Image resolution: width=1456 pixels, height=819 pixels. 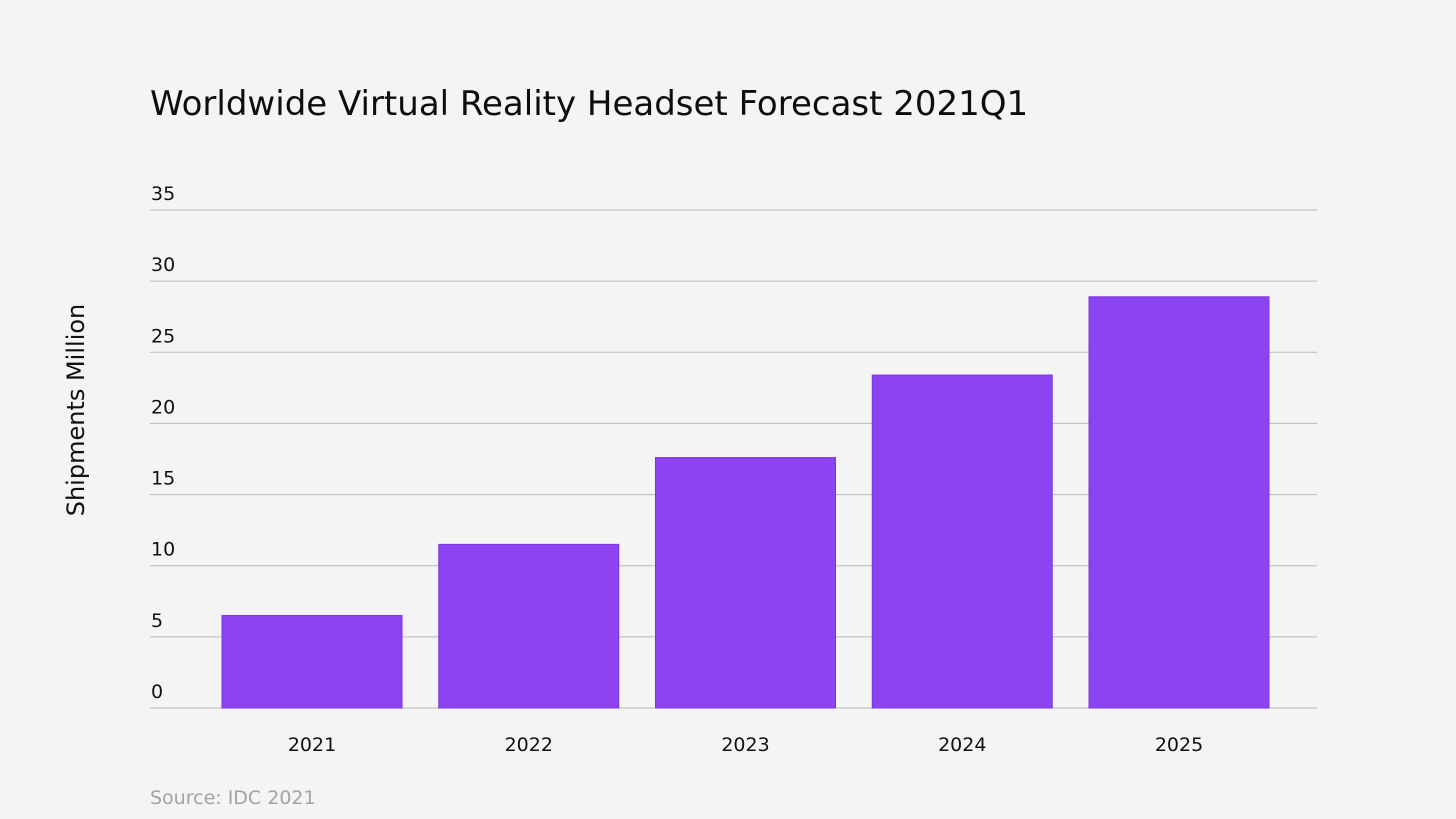 What do you see at coordinates (163, 443) in the screenshot?
I see `y-tick-labels: 0 5 10 15 20 25 30 35` at bounding box center [163, 443].